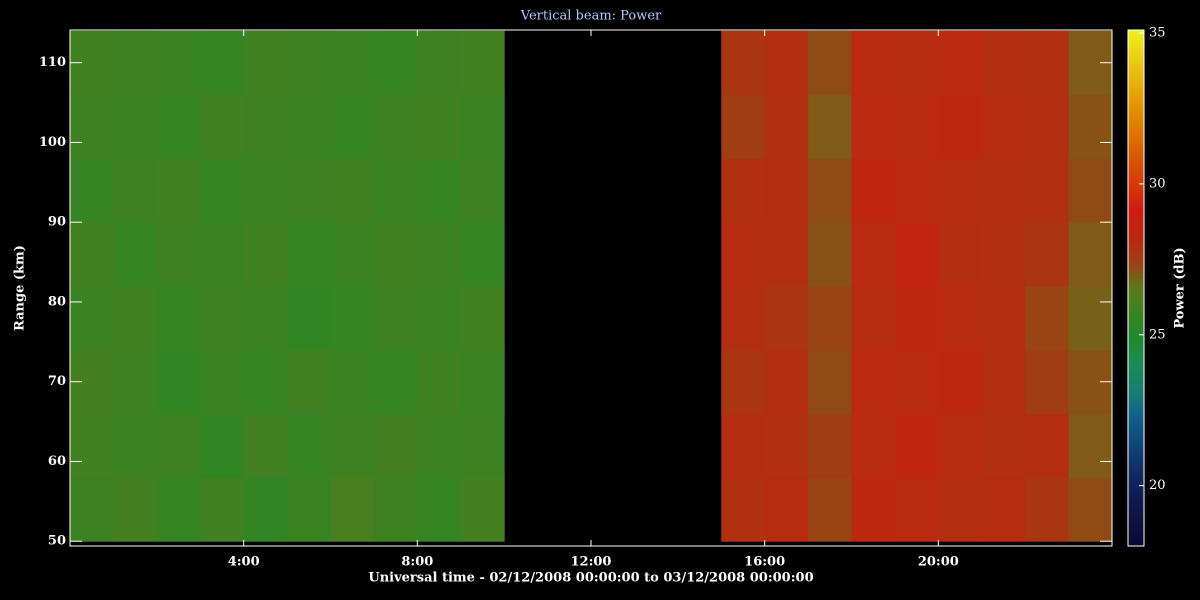  What do you see at coordinates (417, 562) in the screenshot?
I see `x-tick-label: 8:00` at bounding box center [417, 562].